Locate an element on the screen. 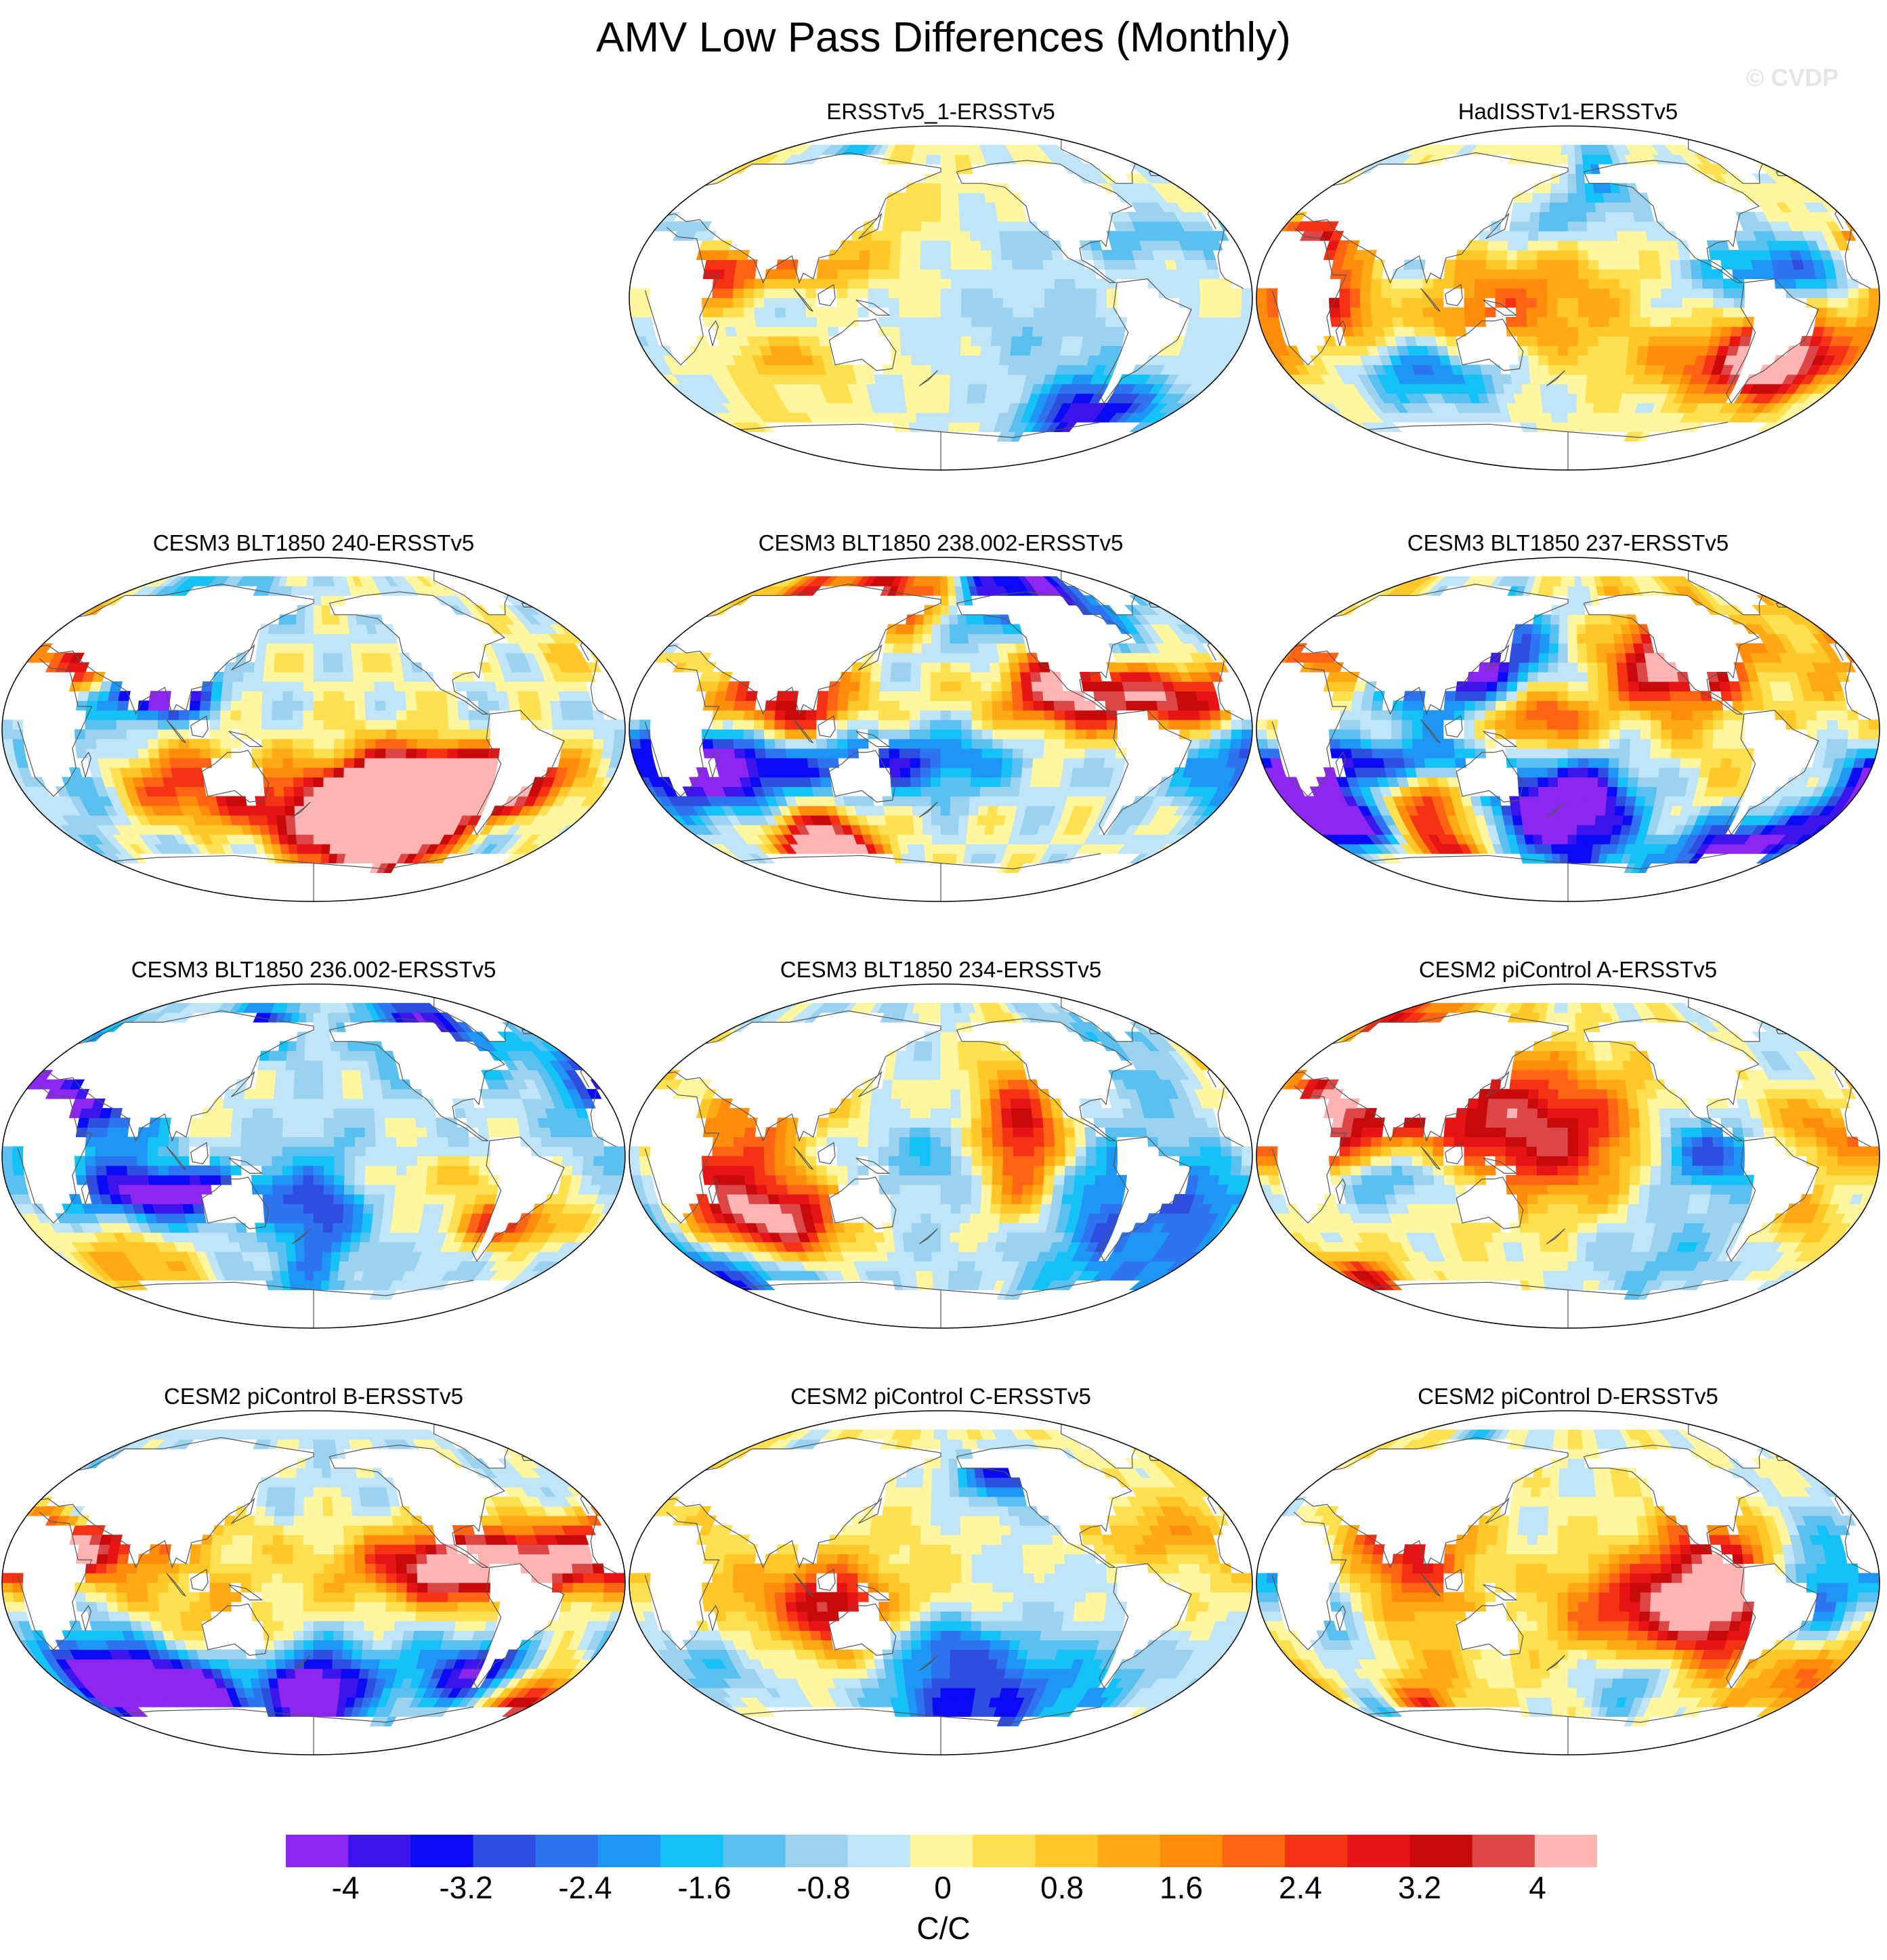  map-panel-cesm3-237: CESM3 BLT1850 237-ERSSTv5 is located at coordinates (1568, 716).